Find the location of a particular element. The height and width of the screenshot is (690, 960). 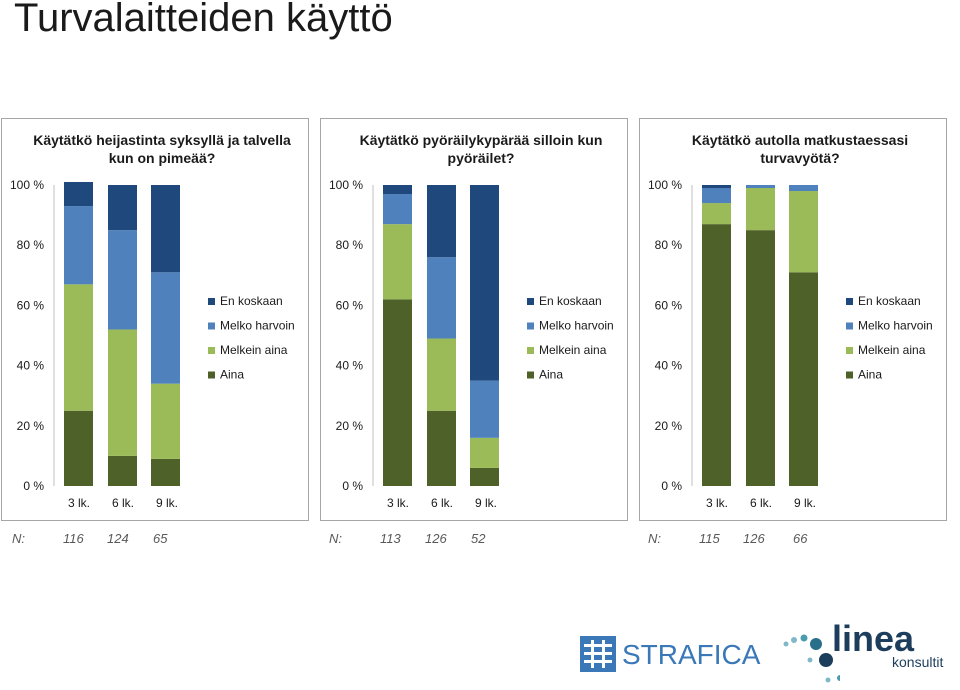

n-value: 52 is located at coordinates (478, 538).